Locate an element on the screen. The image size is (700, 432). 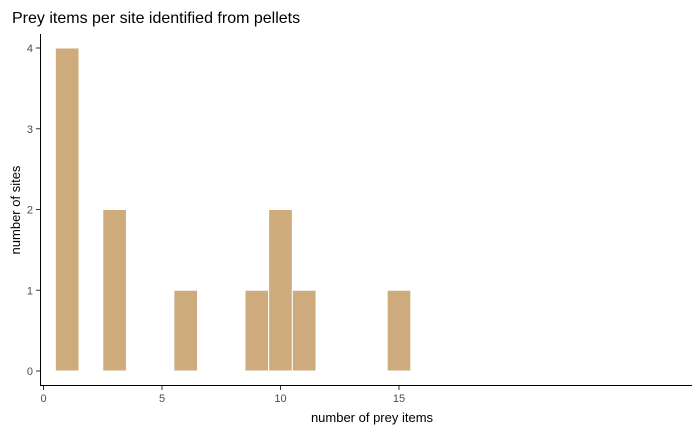
x-tick-label: 15 is located at coordinates (399, 399).